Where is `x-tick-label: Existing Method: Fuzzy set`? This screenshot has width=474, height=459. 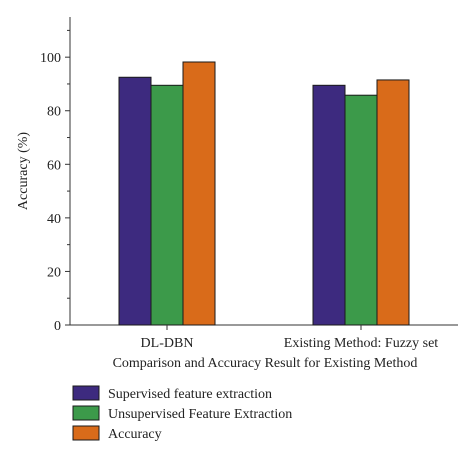 x-tick-label: Existing Method: Fuzzy set is located at coordinates (361, 343).